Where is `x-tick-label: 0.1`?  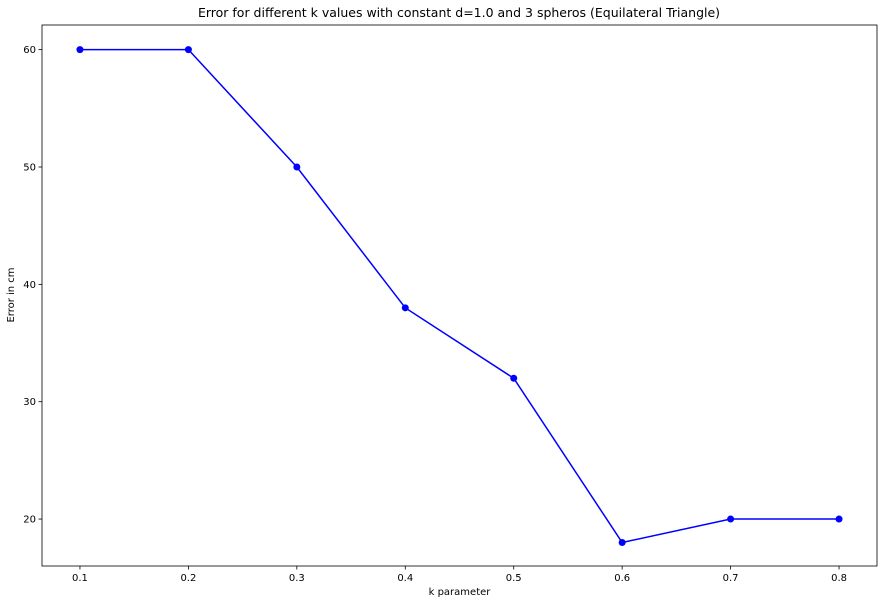
x-tick-label: 0.1 is located at coordinates (80, 578).